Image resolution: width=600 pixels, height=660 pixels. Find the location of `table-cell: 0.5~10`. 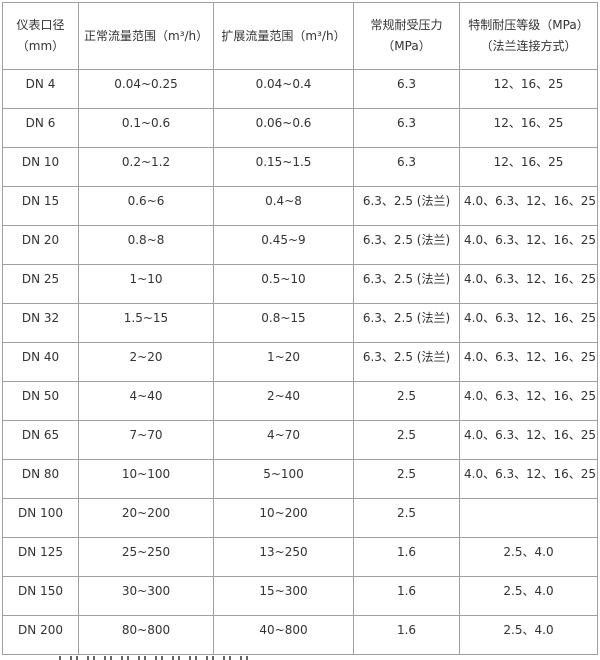

table-cell: 0.5~10 is located at coordinates (283, 284).